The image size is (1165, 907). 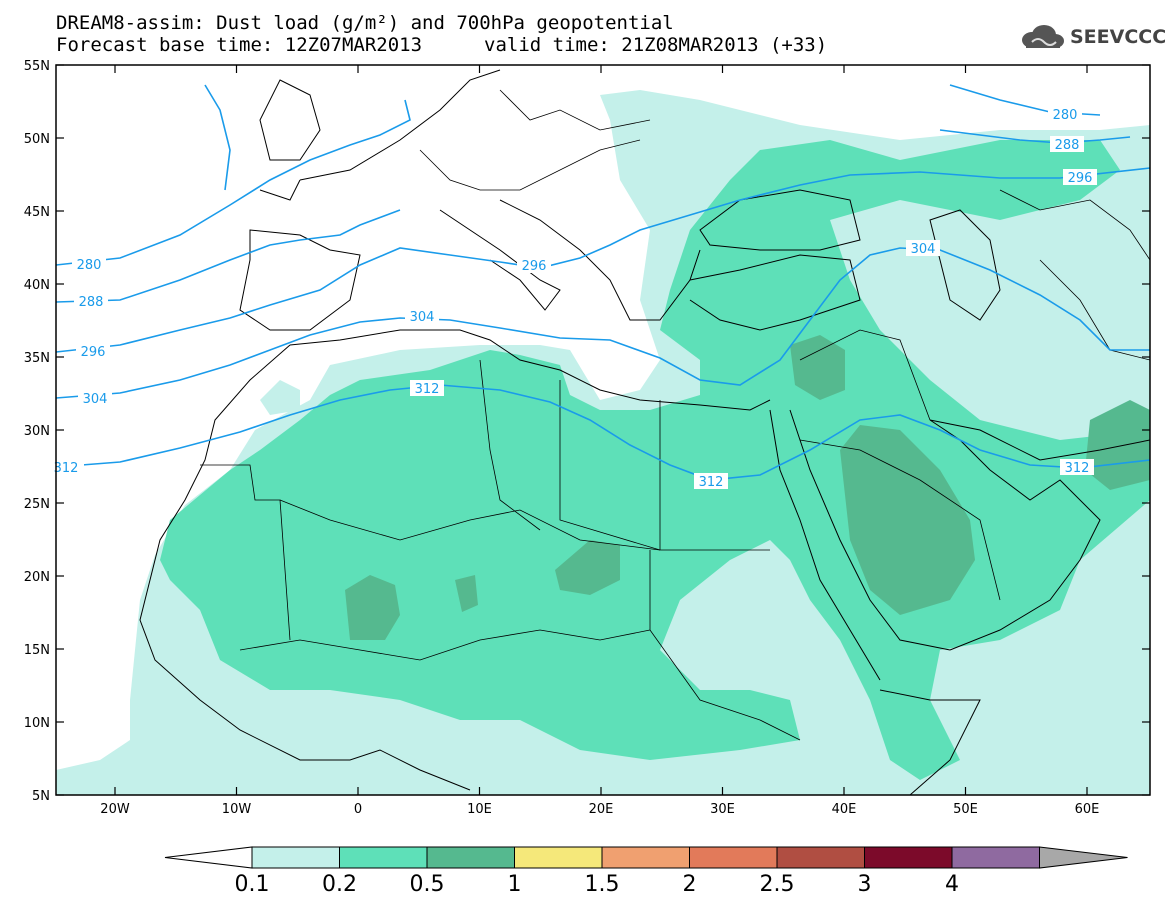 I want to click on coast-caspian, so click(x=965, y=265).